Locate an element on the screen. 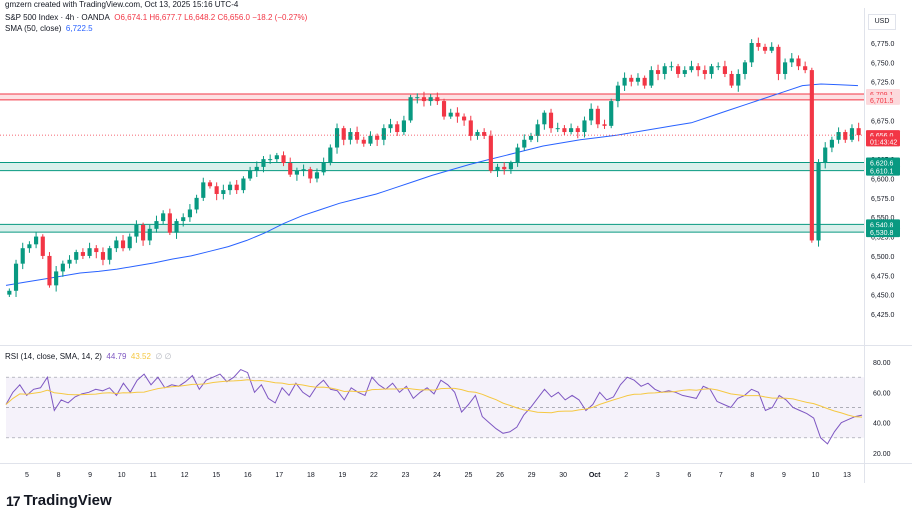  time-tick: 24 is located at coordinates (437, 475).